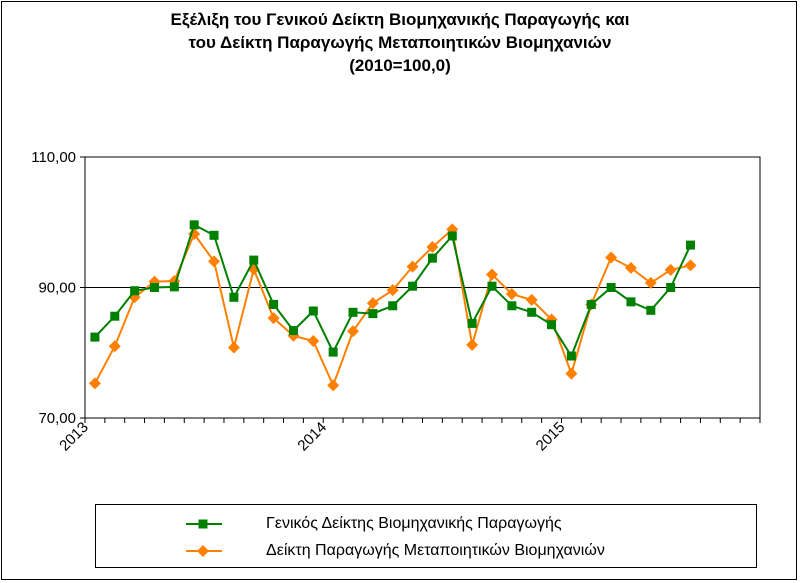  What do you see at coordinates (53, 157) in the screenshot?
I see `y-tick-label: 110,00` at bounding box center [53, 157].